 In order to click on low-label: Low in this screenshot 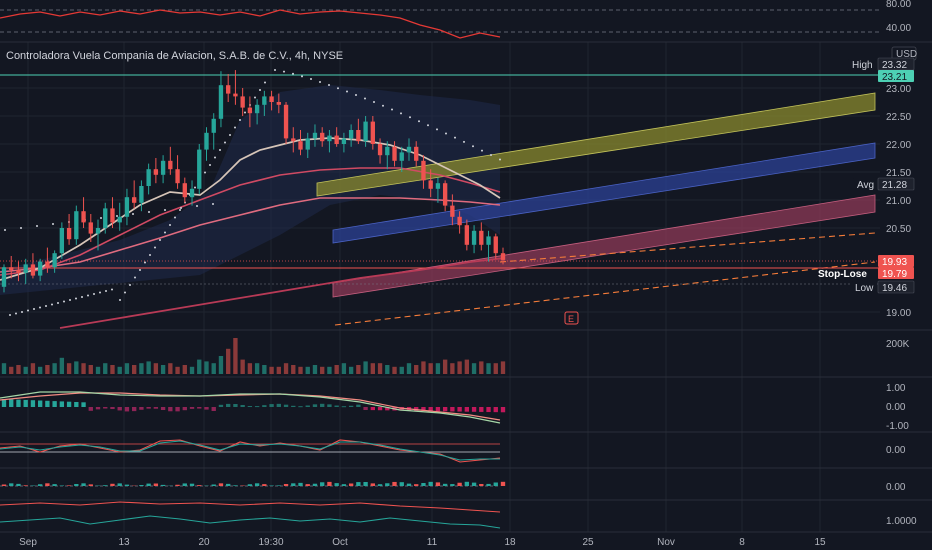, I will do `click(864, 288)`.